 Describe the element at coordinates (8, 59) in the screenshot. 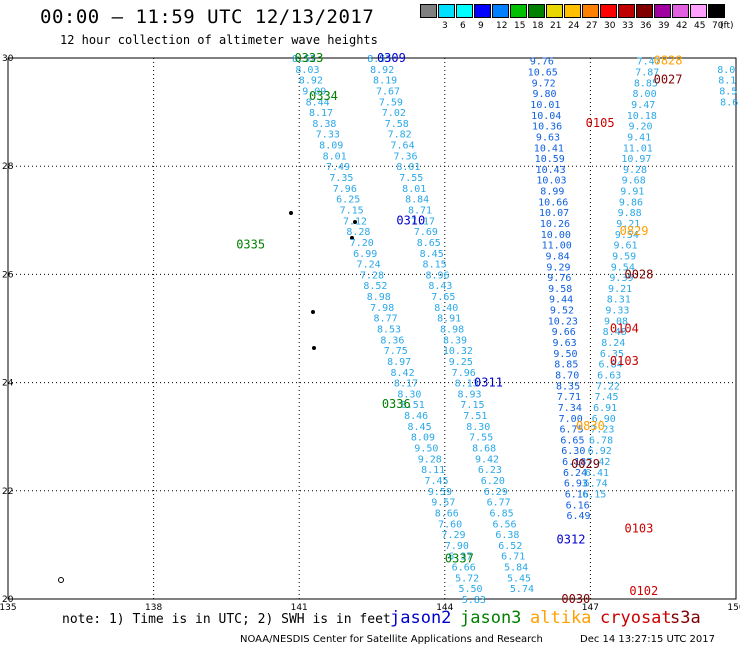

I see `lat-tick-label: 30` at that location.